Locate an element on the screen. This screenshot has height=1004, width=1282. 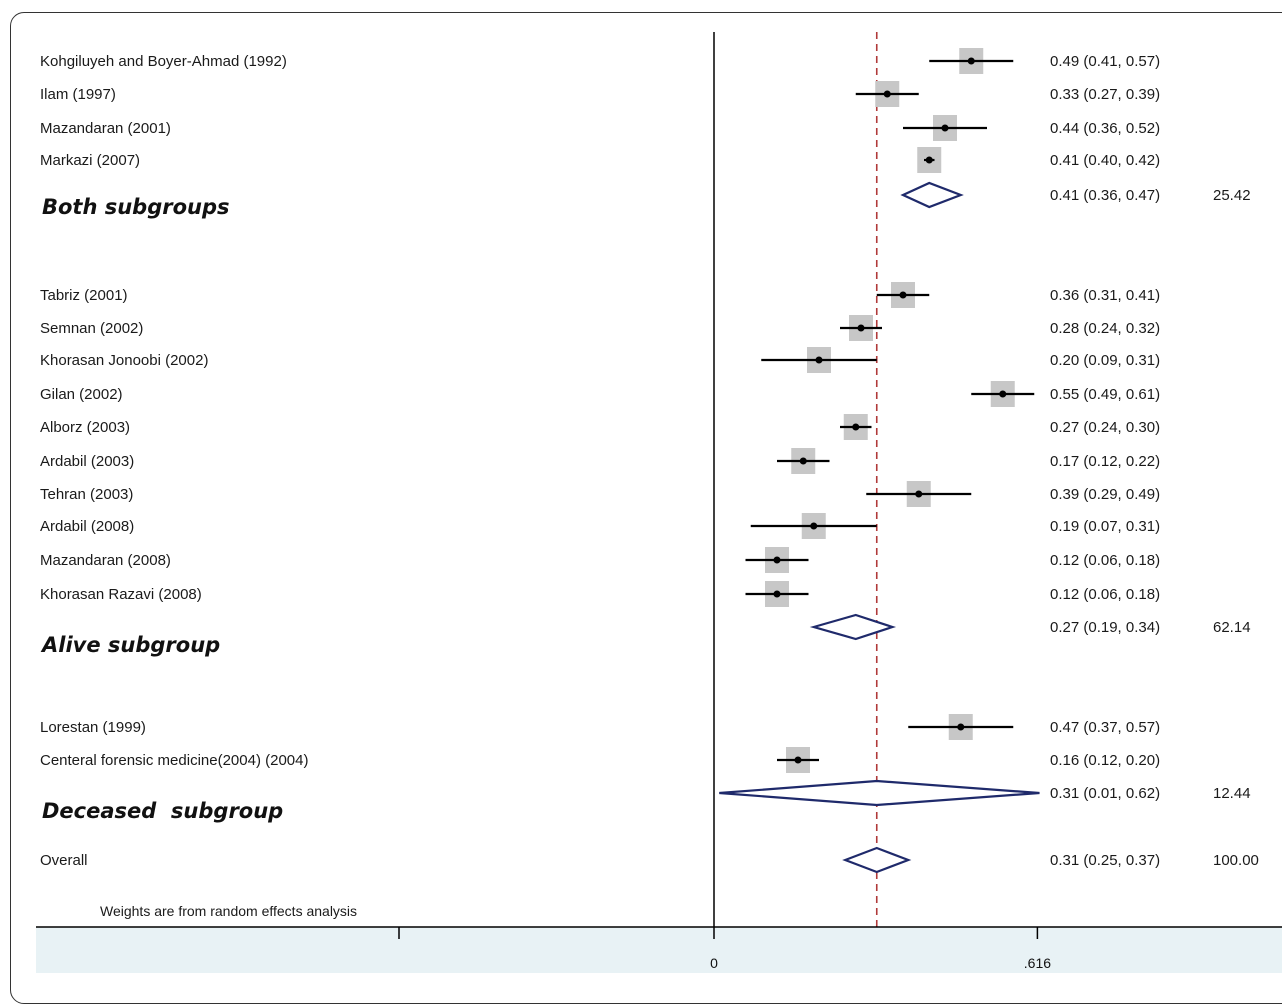
ci-value: 0.16 (0.12, 0.20) is located at coordinates (1105, 760).